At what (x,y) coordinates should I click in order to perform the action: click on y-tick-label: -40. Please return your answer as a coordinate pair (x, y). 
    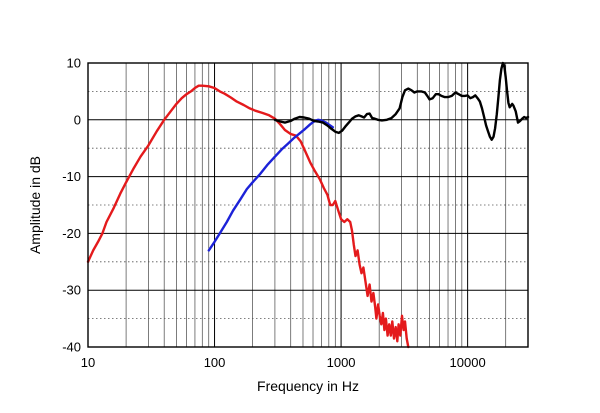
    Looking at the image, I should click on (71, 347).